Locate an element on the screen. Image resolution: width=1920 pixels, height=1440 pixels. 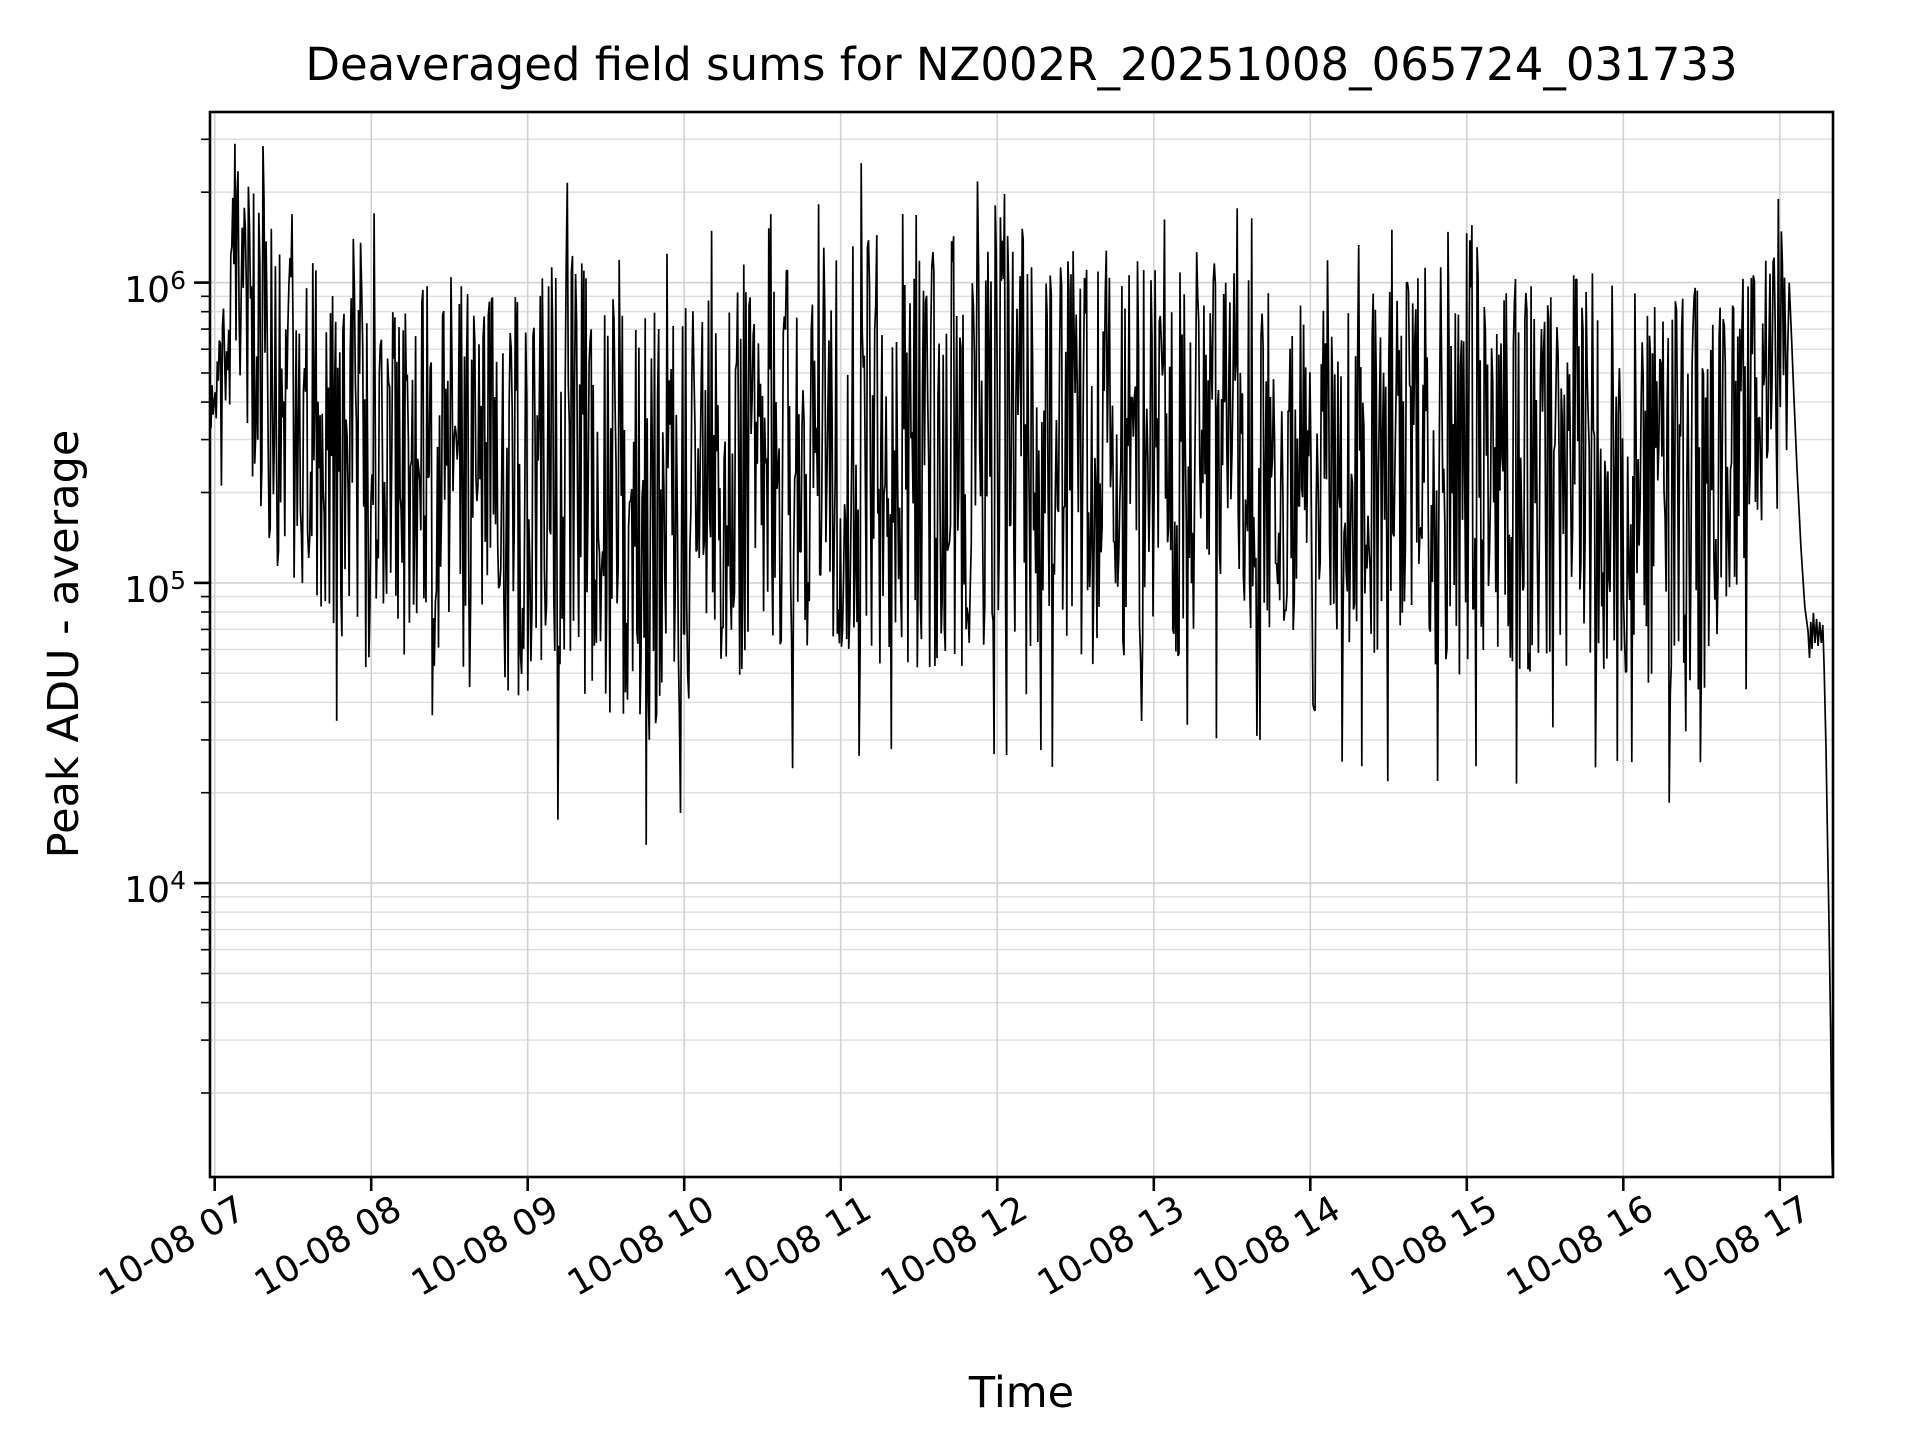
y-tick-label: 104 is located at coordinates (155, 889).